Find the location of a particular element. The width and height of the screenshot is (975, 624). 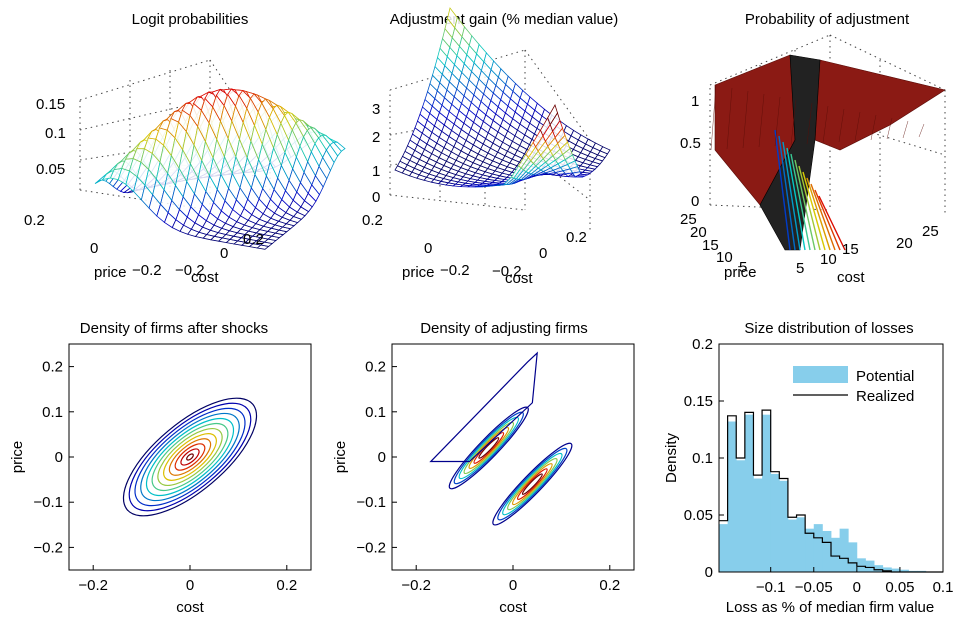

potential-bars is located at coordinates (823, 493).